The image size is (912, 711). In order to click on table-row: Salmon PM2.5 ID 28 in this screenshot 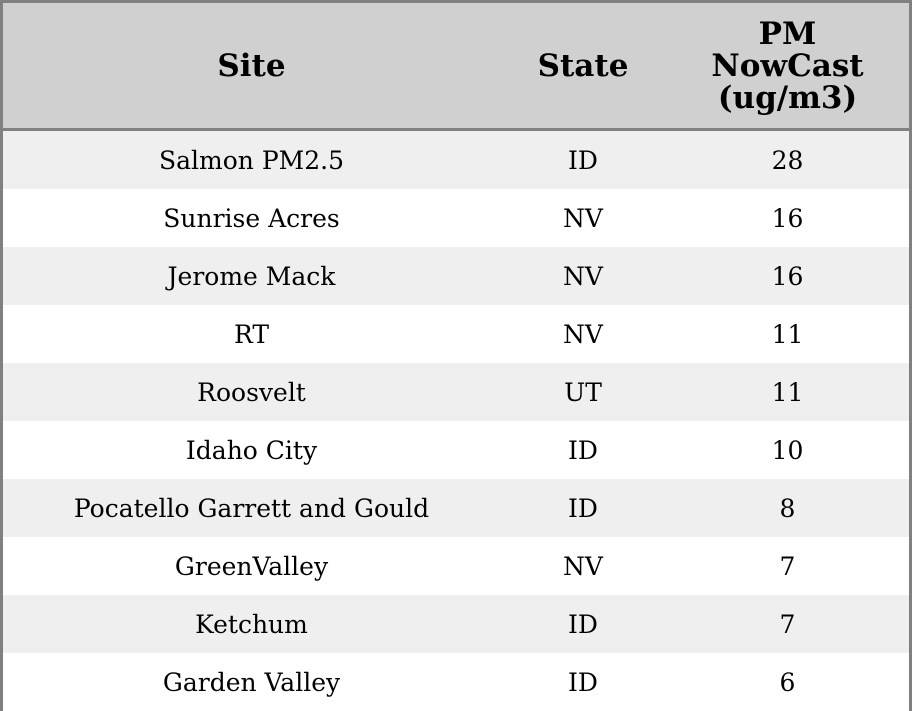, I will do `click(456, 159)`.